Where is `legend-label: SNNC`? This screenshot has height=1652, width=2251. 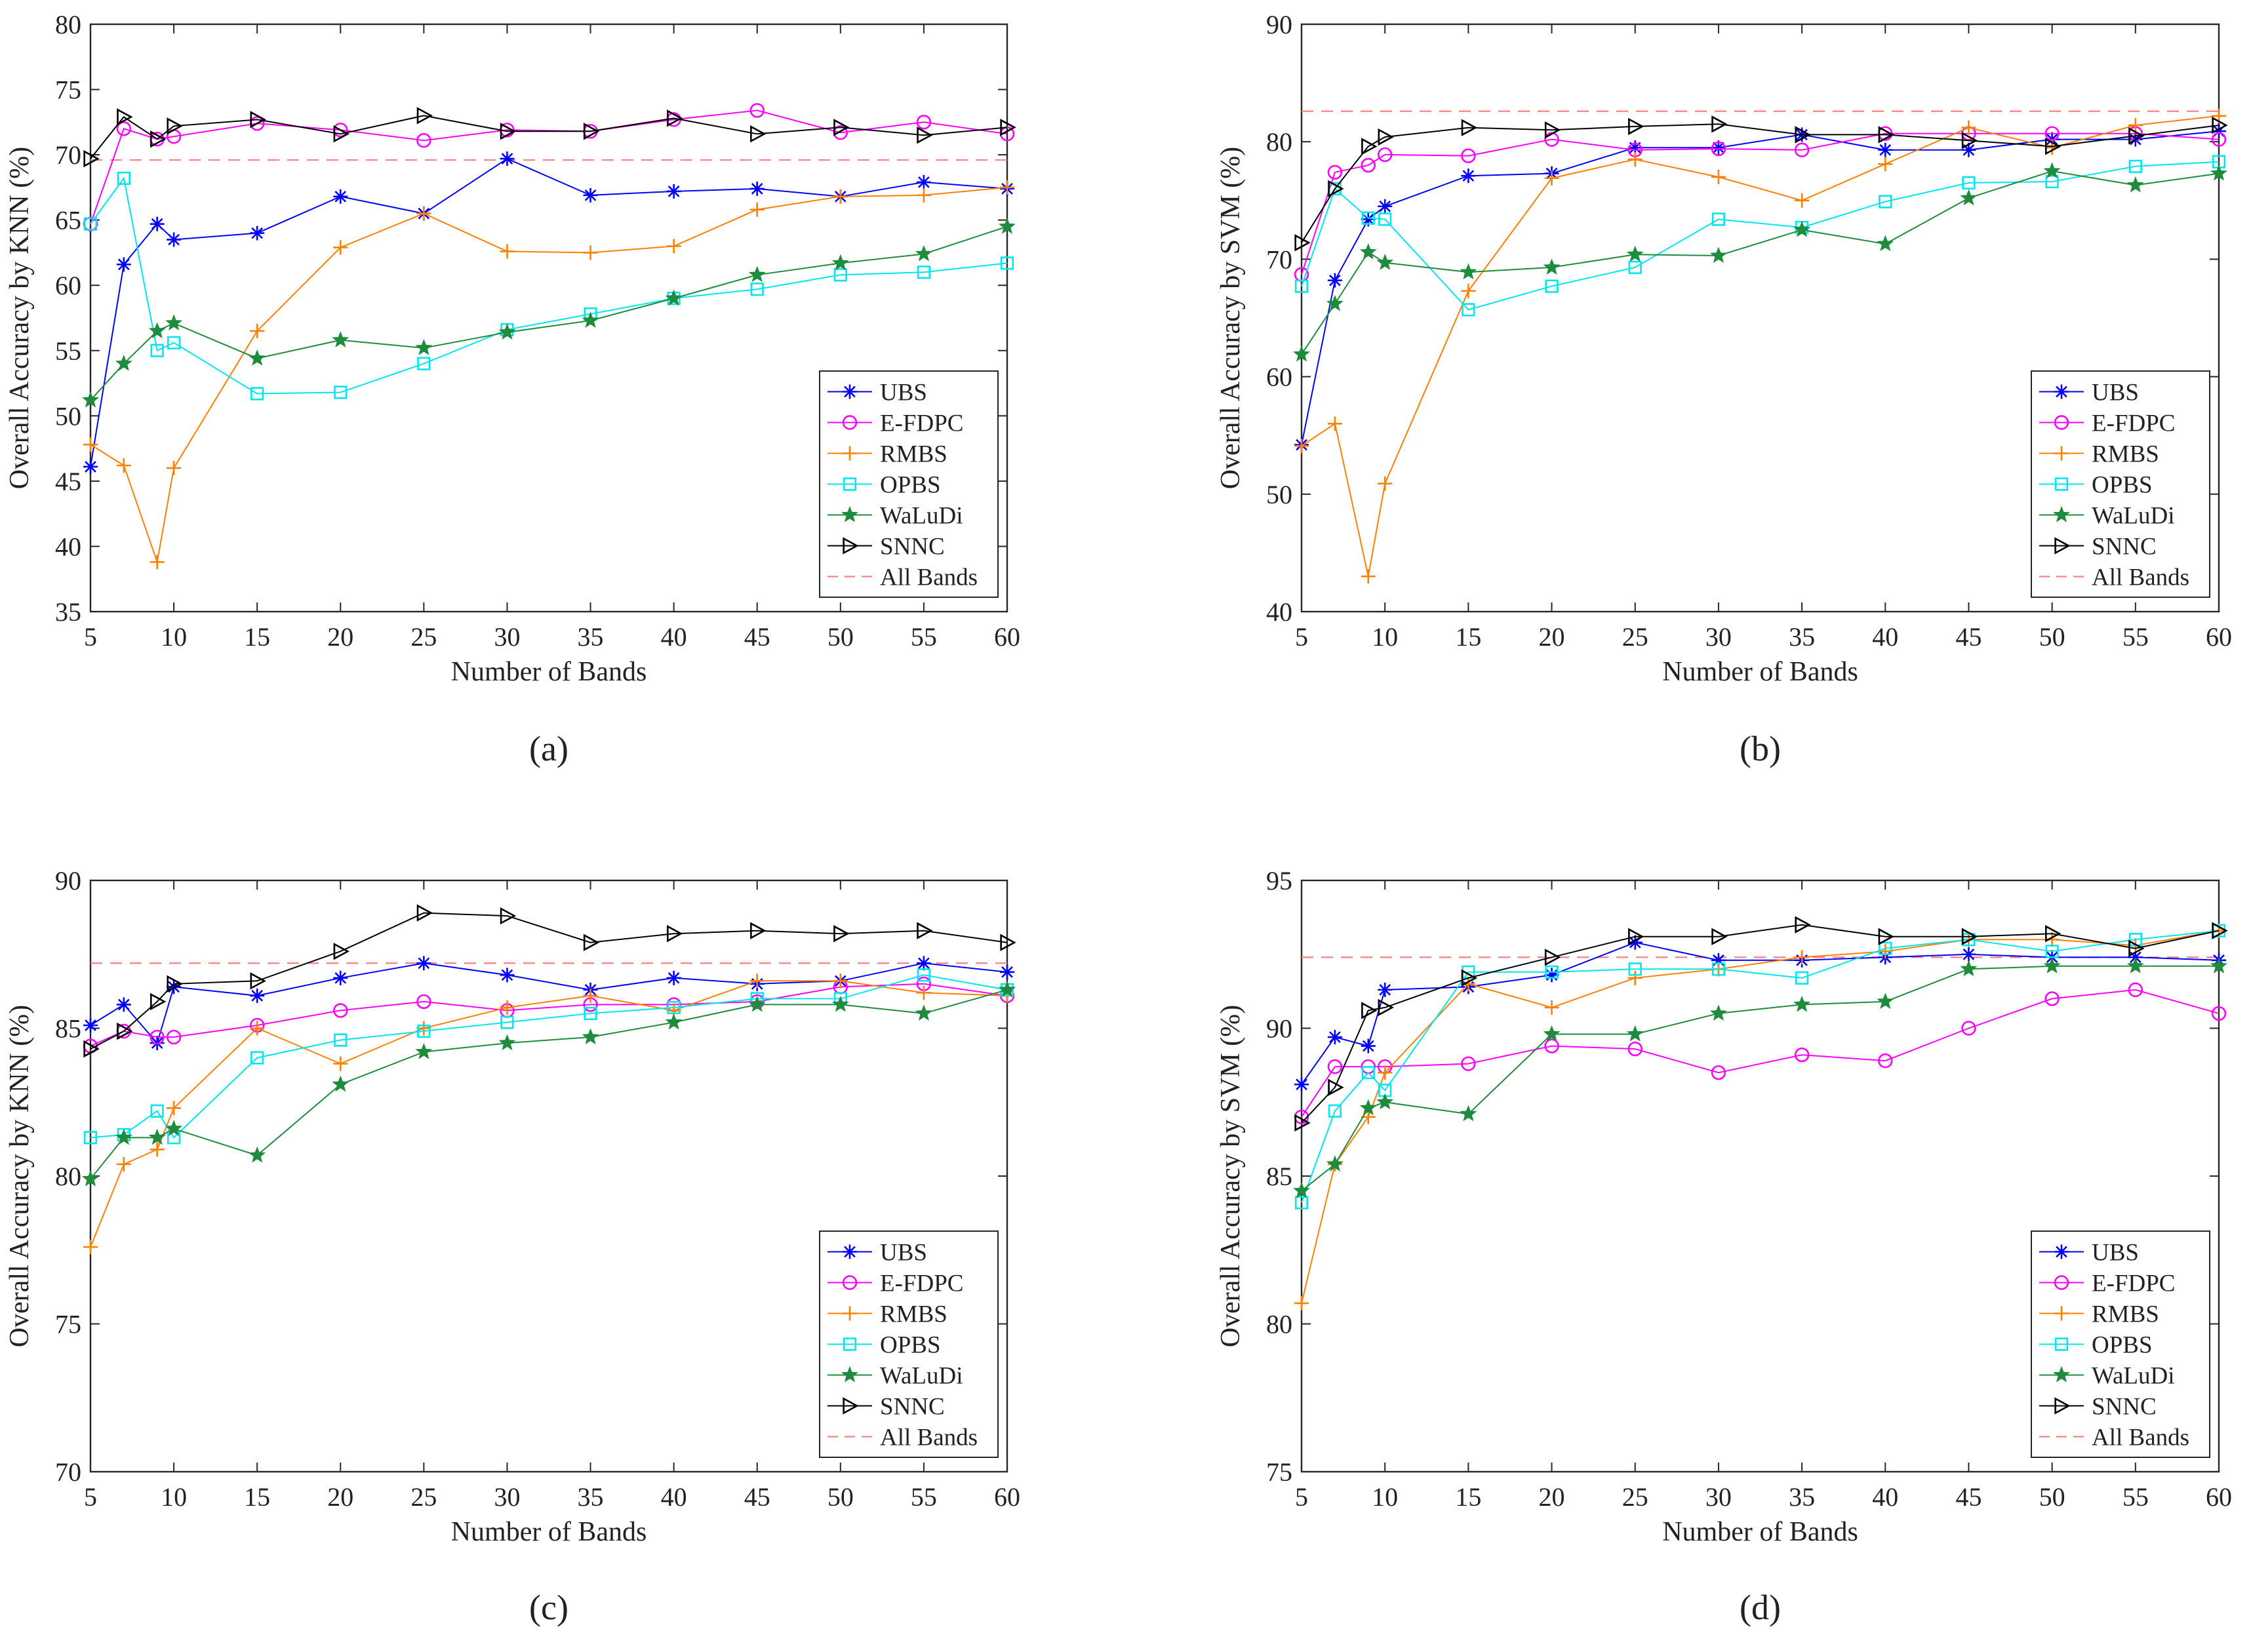
legend-label: SNNC is located at coordinates (912, 547).